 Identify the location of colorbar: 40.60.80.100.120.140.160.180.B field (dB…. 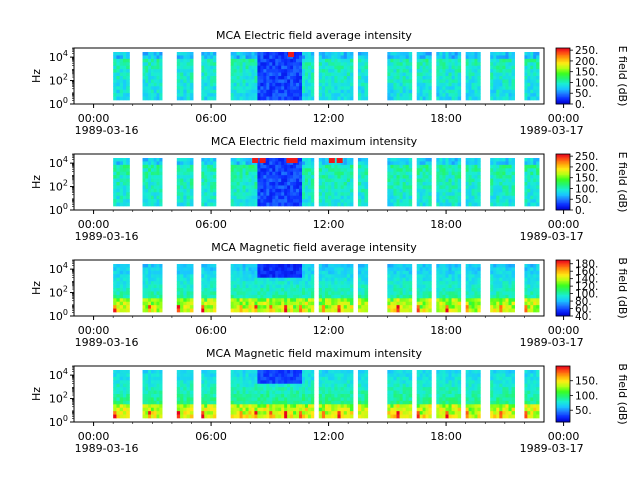
(592, 290).